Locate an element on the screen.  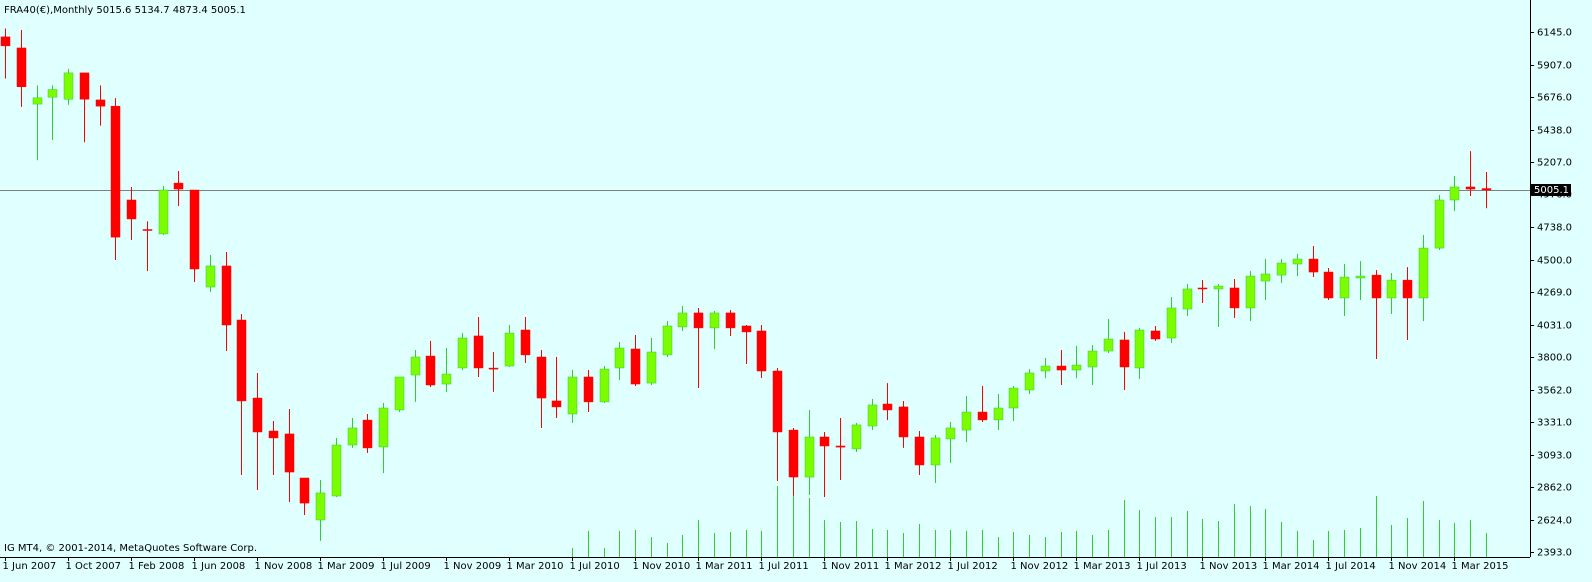
y-tick-label: 2862.0 is located at coordinates (1554, 488).